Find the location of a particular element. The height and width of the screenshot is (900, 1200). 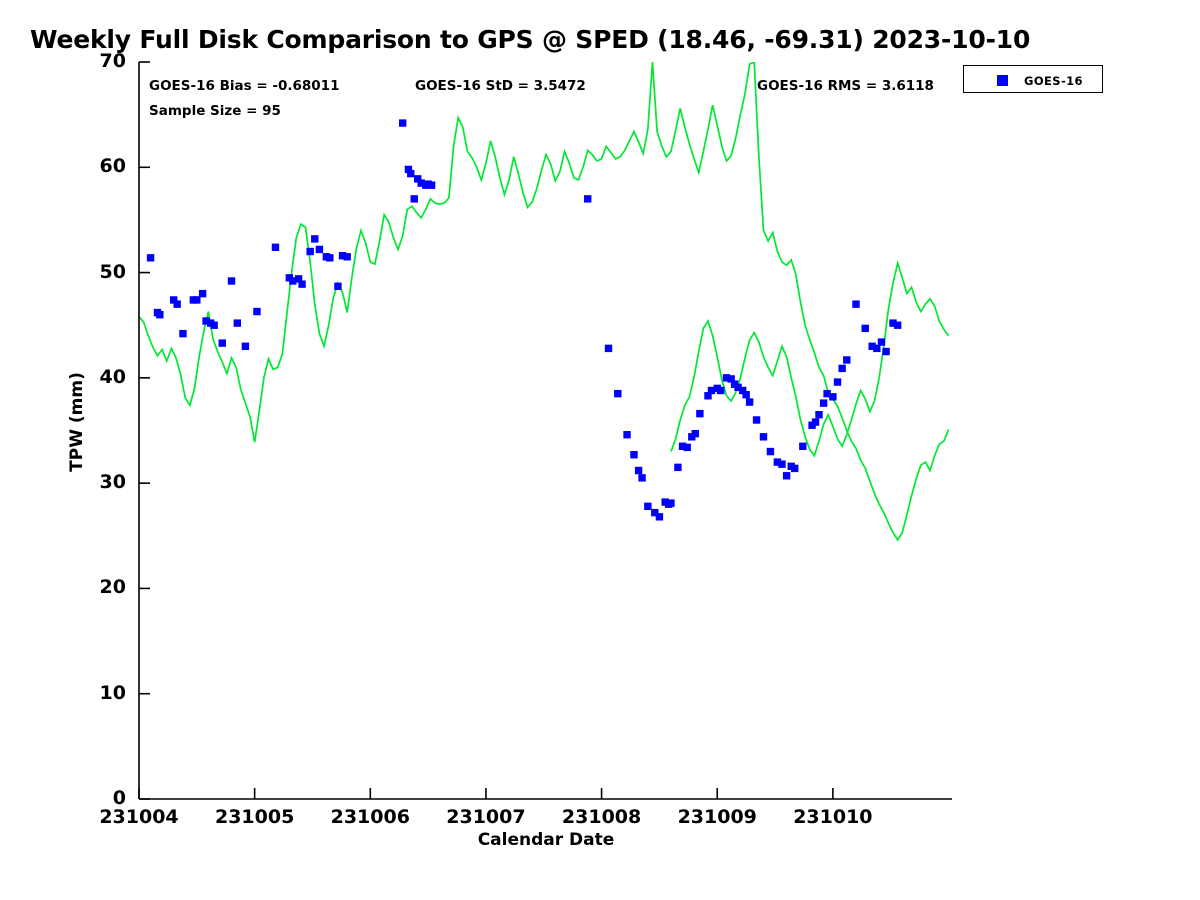

line-path is located at coordinates (810, 358).